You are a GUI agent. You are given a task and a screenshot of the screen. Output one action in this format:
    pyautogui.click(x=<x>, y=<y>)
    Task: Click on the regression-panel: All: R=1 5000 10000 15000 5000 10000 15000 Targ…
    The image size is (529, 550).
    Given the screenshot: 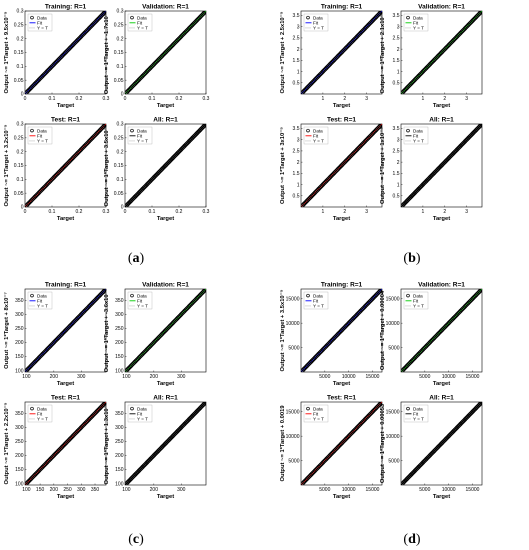 What is the action you would take?
    pyautogui.click(x=431, y=447)
    